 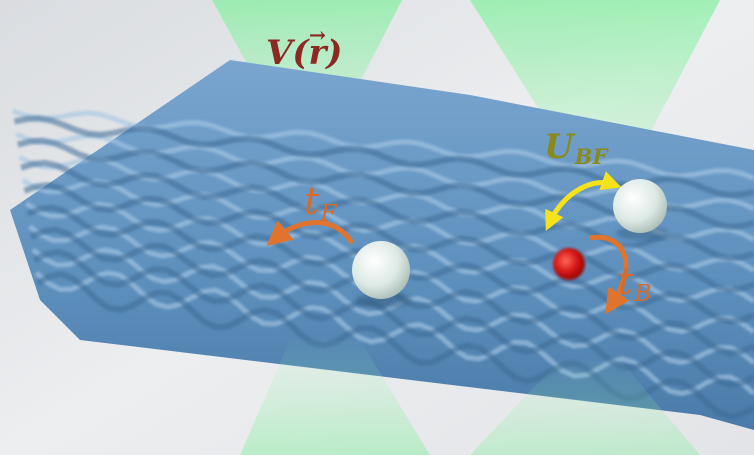 What do you see at coordinates (312, 201) in the screenshot?
I see `fermion-hop-symbol: t` at bounding box center [312, 201].